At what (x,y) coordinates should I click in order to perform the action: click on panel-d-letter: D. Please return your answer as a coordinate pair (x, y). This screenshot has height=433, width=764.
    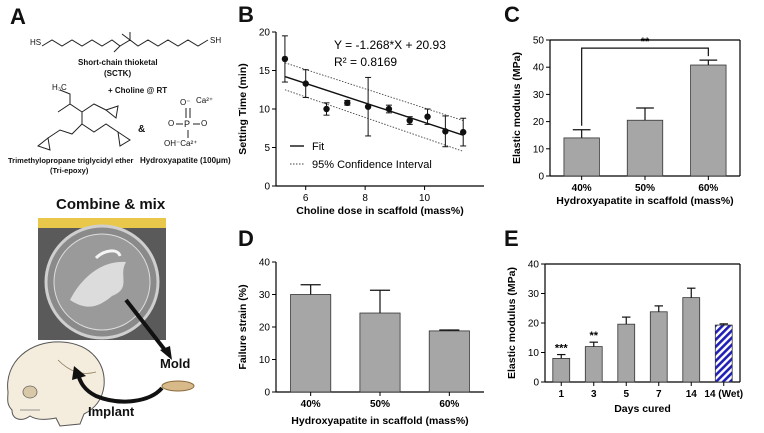
    Looking at the image, I should click on (246, 238).